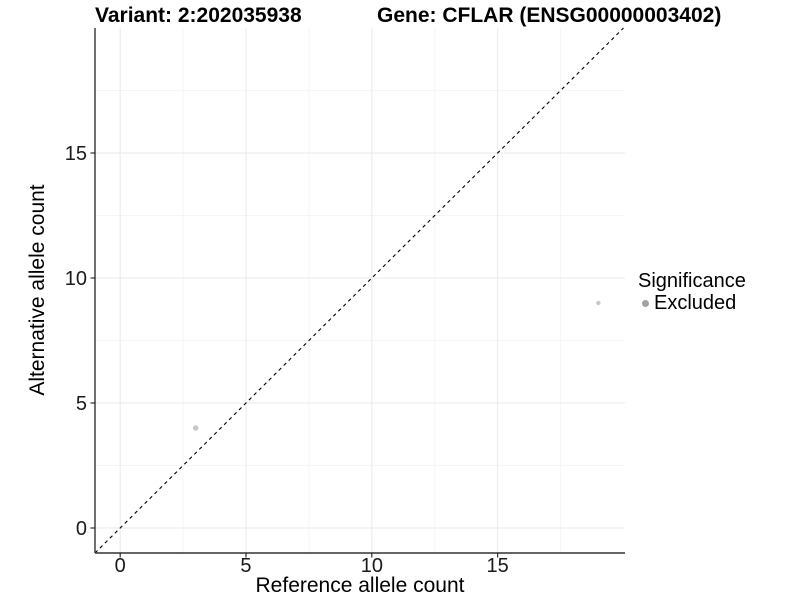 Image resolution: width=800 pixels, height=600 pixels. Describe the element at coordinates (245, 566) in the screenshot. I see `x-tick-label: 5` at that location.